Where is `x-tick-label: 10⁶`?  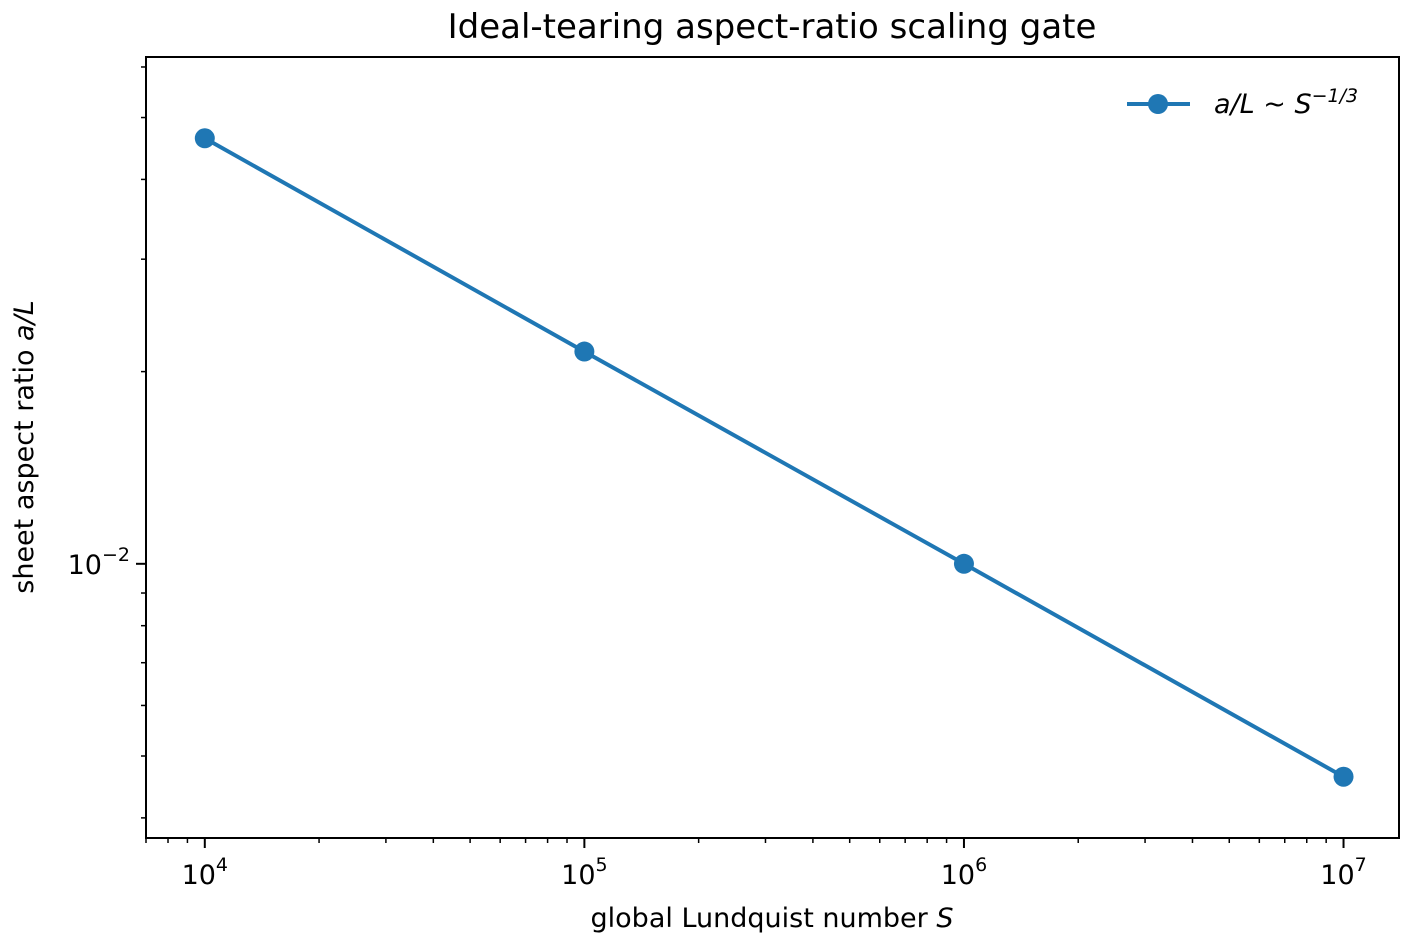 x-tick-label: 10⁶ is located at coordinates (964, 872).